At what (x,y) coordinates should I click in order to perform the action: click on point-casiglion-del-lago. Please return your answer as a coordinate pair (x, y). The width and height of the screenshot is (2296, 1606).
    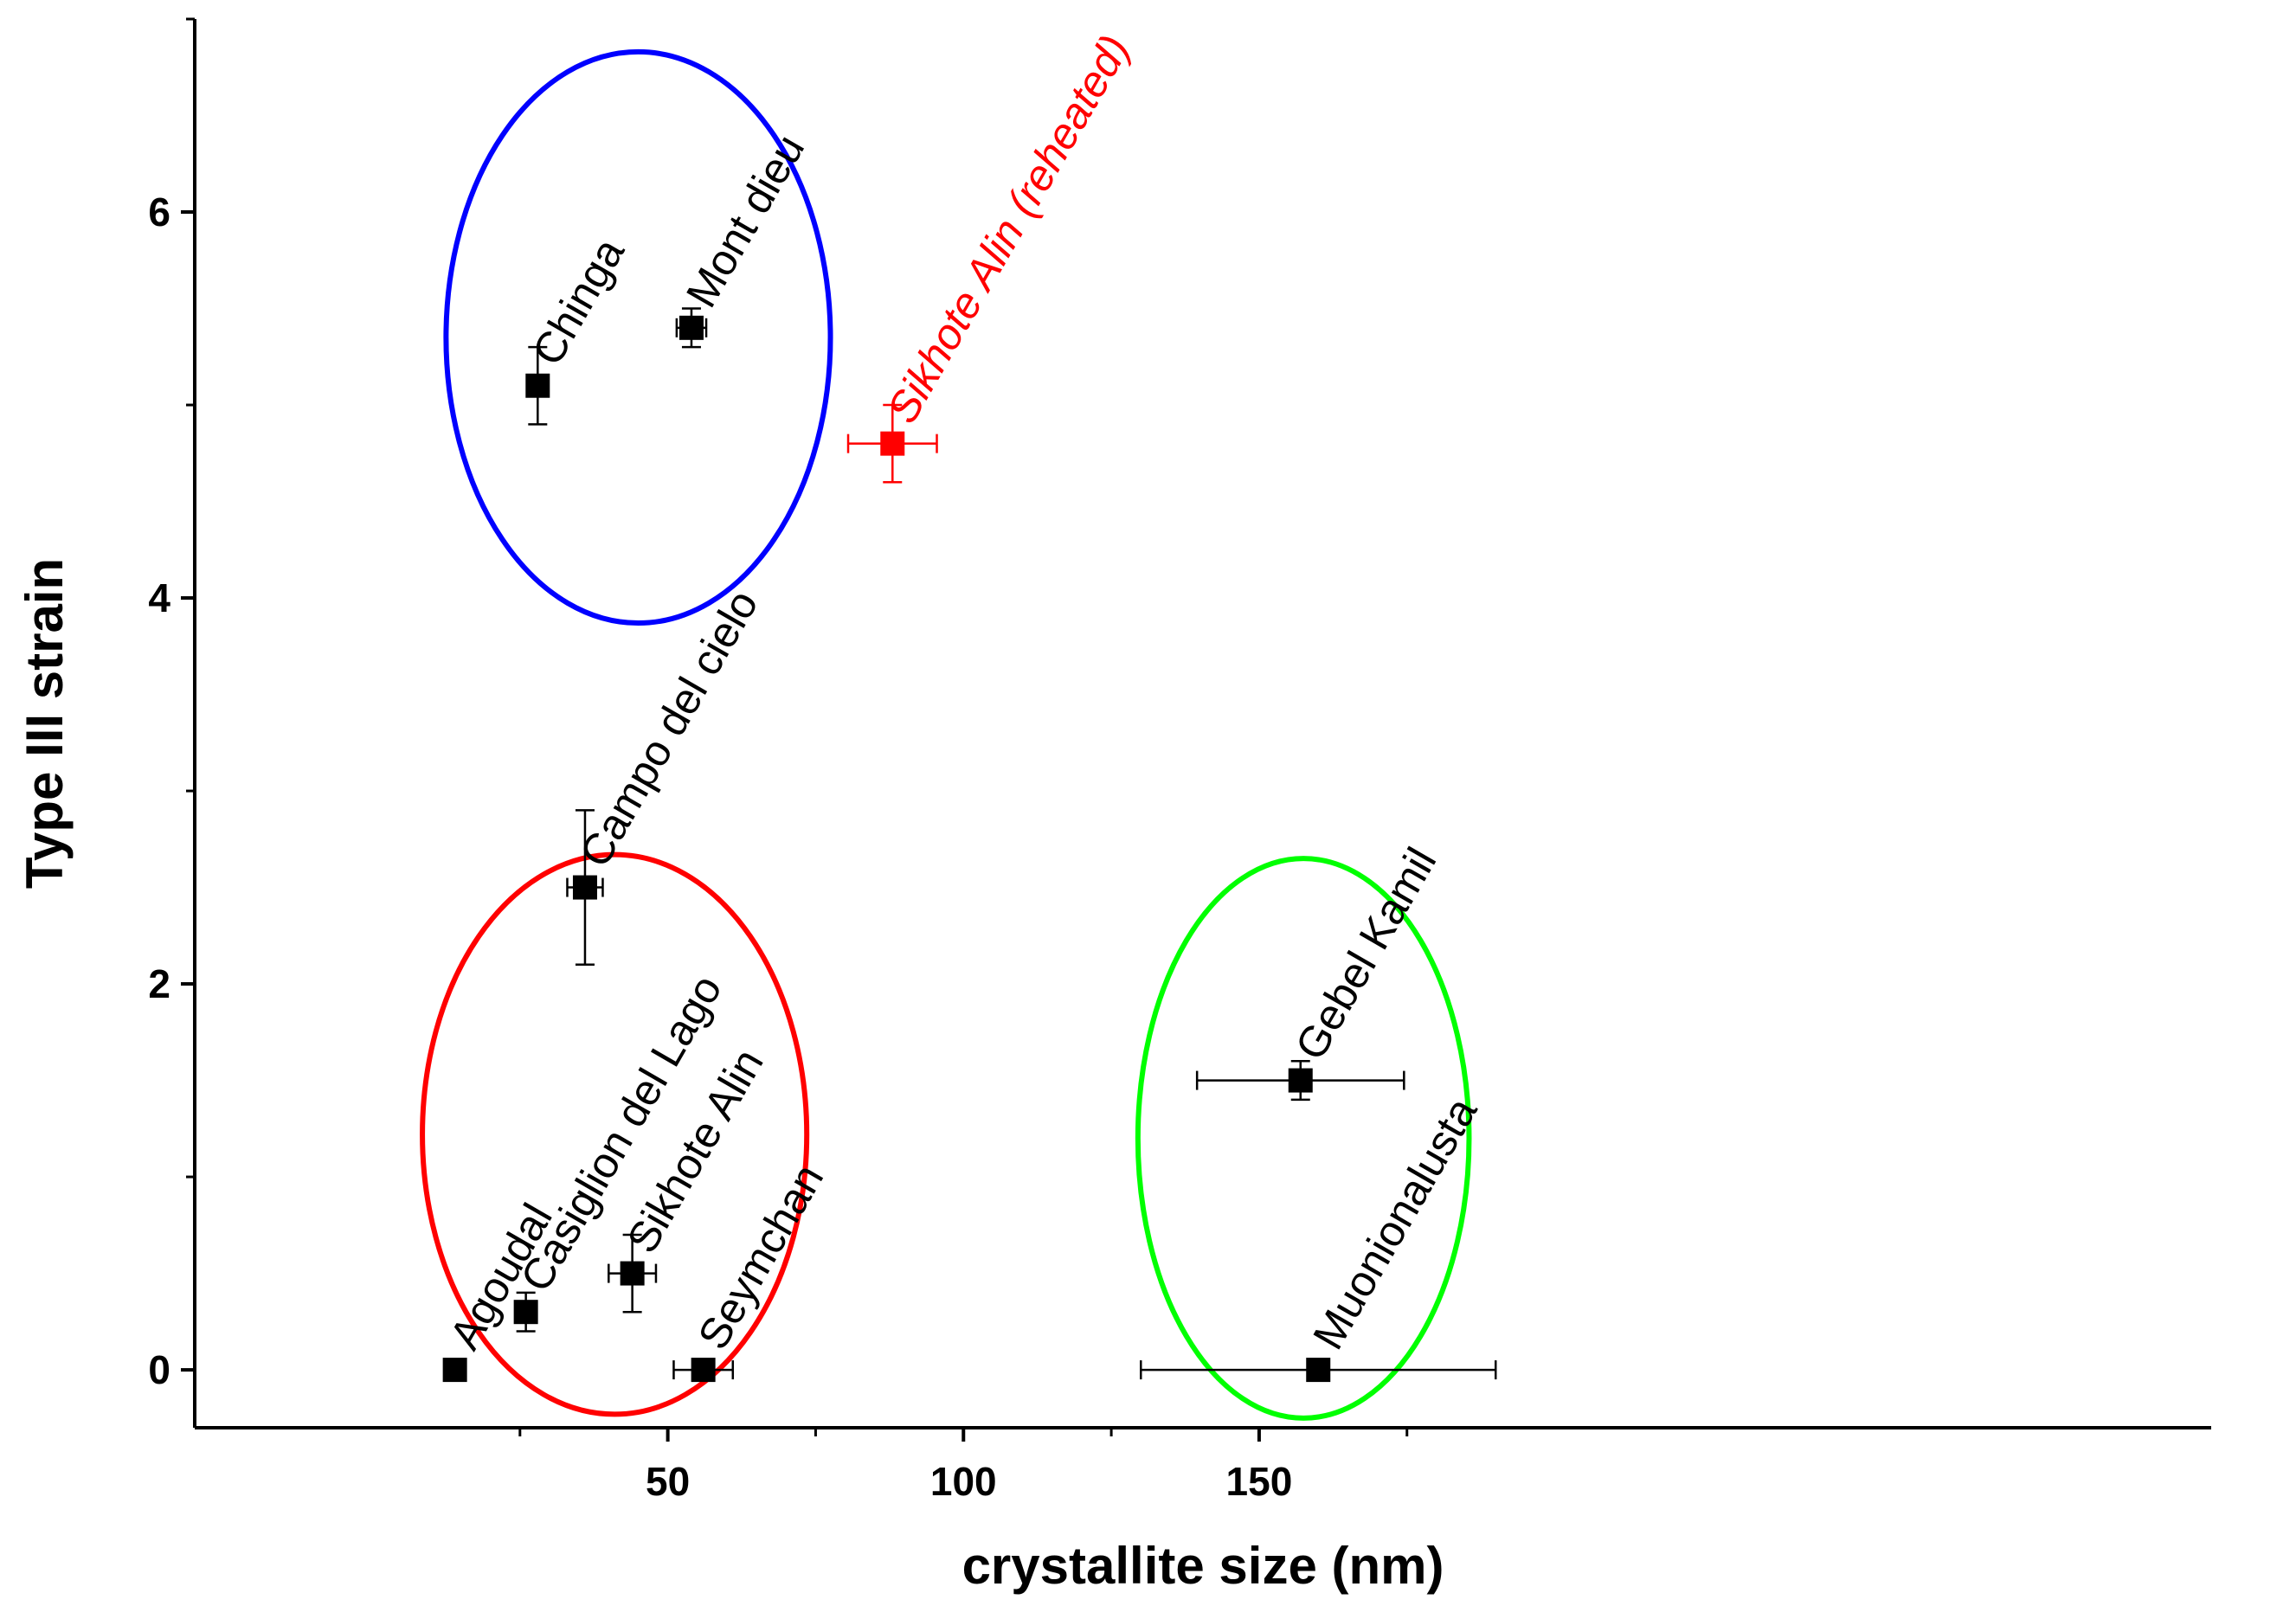
    Looking at the image, I should click on (525, 1312).